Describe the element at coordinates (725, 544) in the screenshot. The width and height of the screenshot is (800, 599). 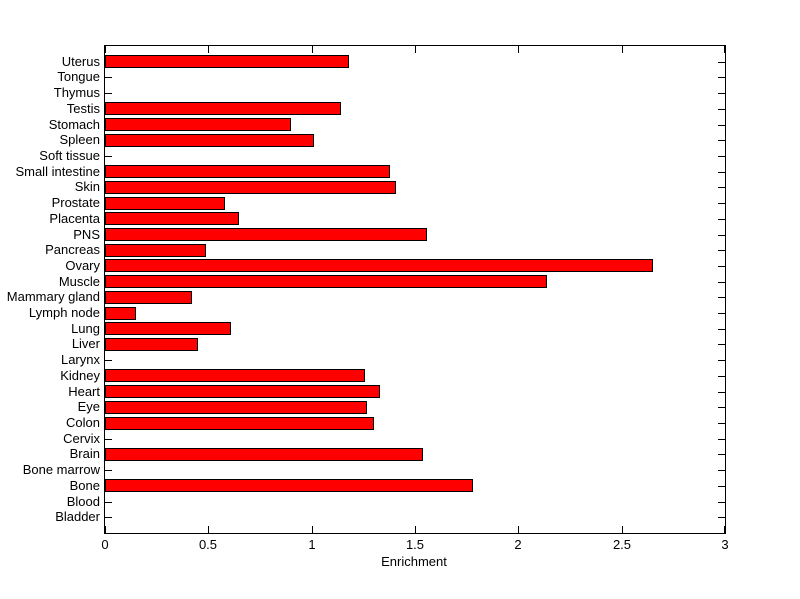
I see `x-tick-label: 3` at that location.